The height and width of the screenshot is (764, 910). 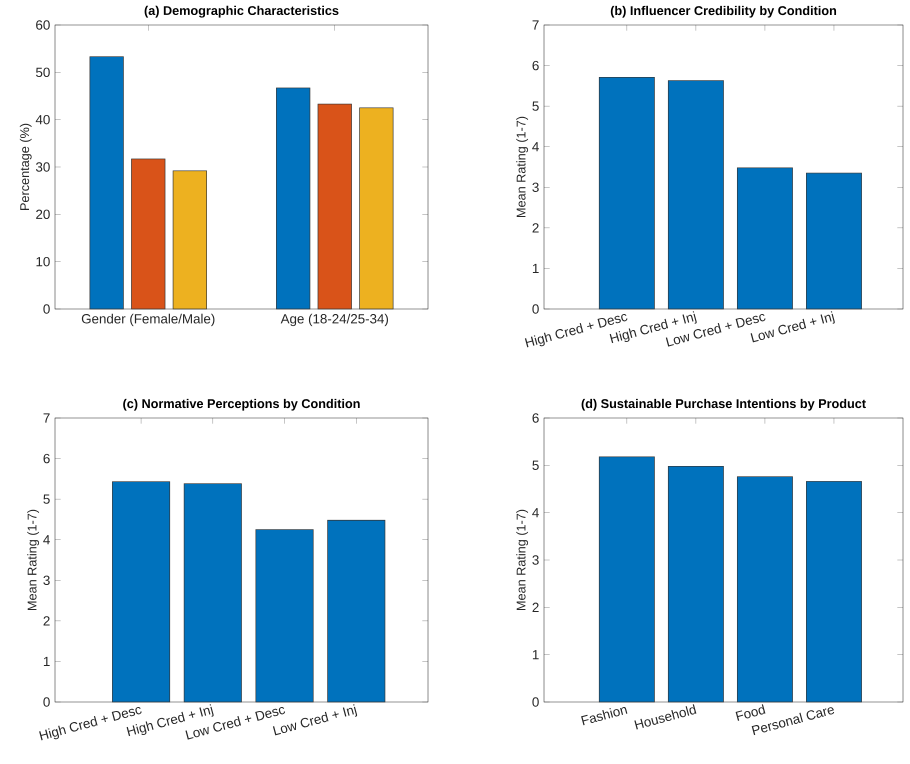 What do you see at coordinates (43, 261) in the screenshot?
I see `y-tick-label: 10` at bounding box center [43, 261].